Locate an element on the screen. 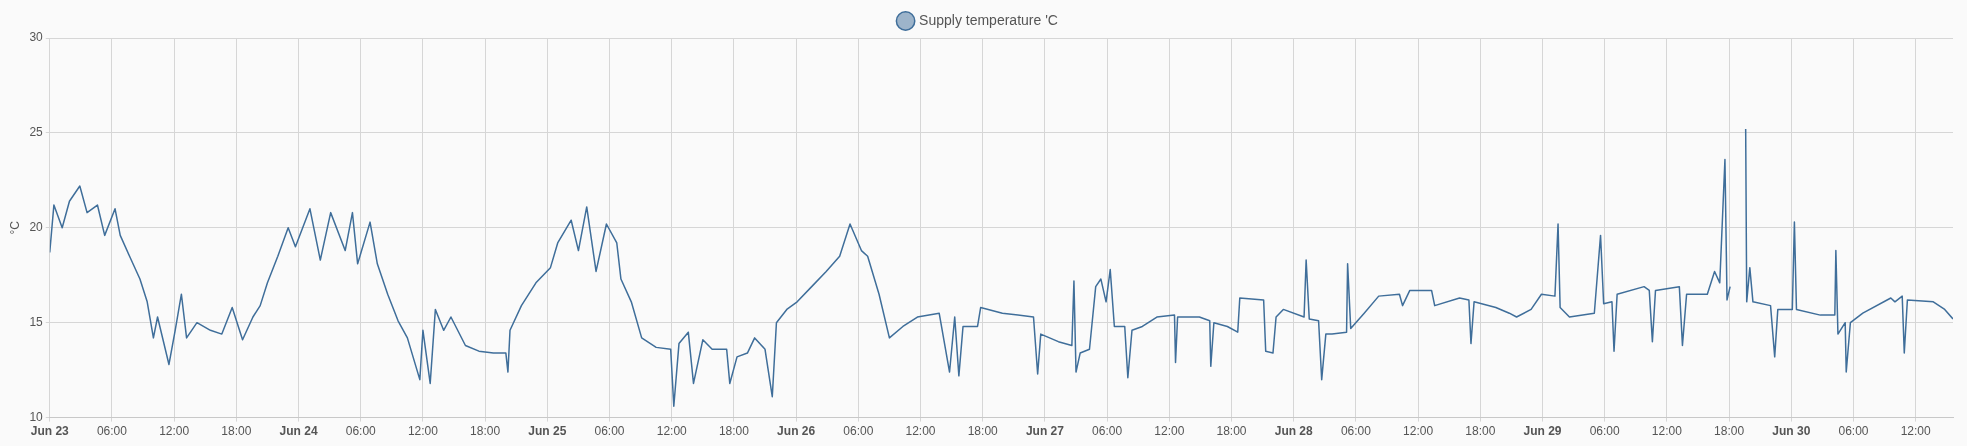 Image resolution: width=1967 pixels, height=446 pixels. x-tick-label: Jun 26 is located at coordinates (796, 431).